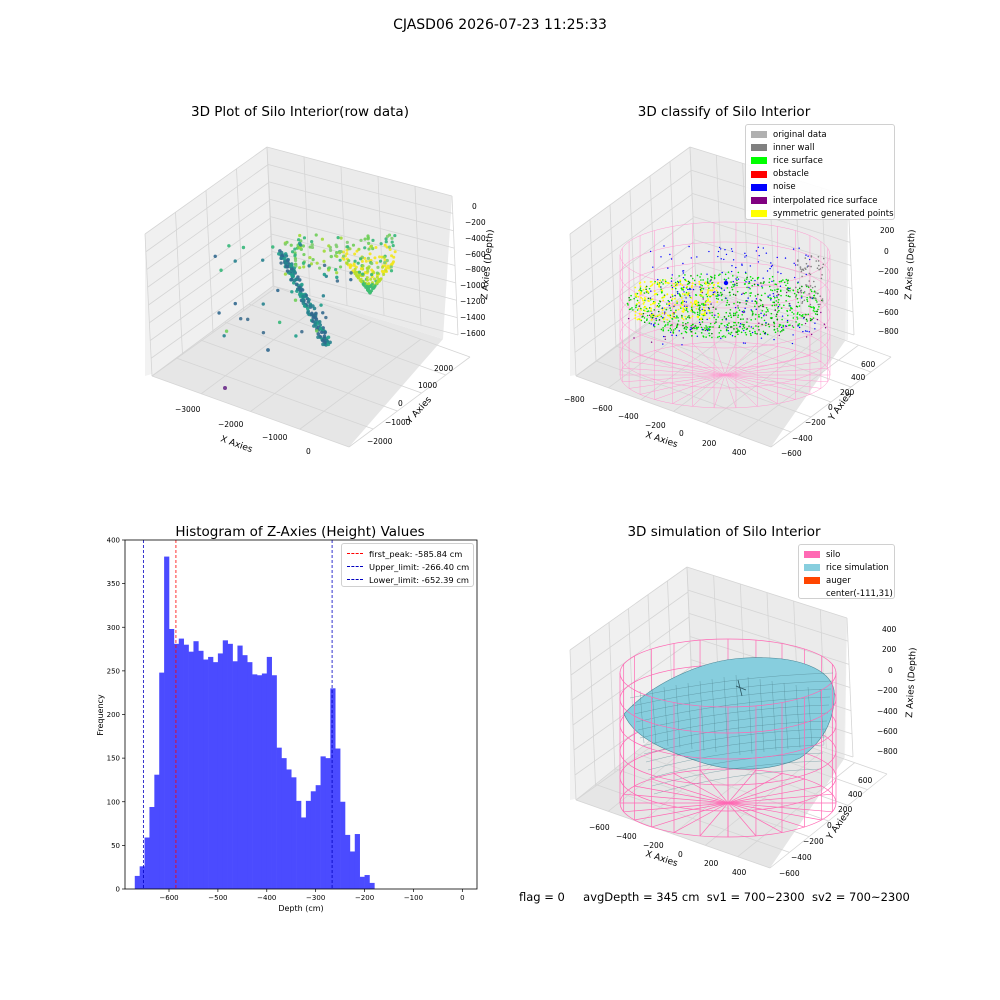 This screenshot has height=1000, width=1000. Describe the element at coordinates (859, 594) in the screenshot. I see `legend-label: center(-111,31)` at that location.